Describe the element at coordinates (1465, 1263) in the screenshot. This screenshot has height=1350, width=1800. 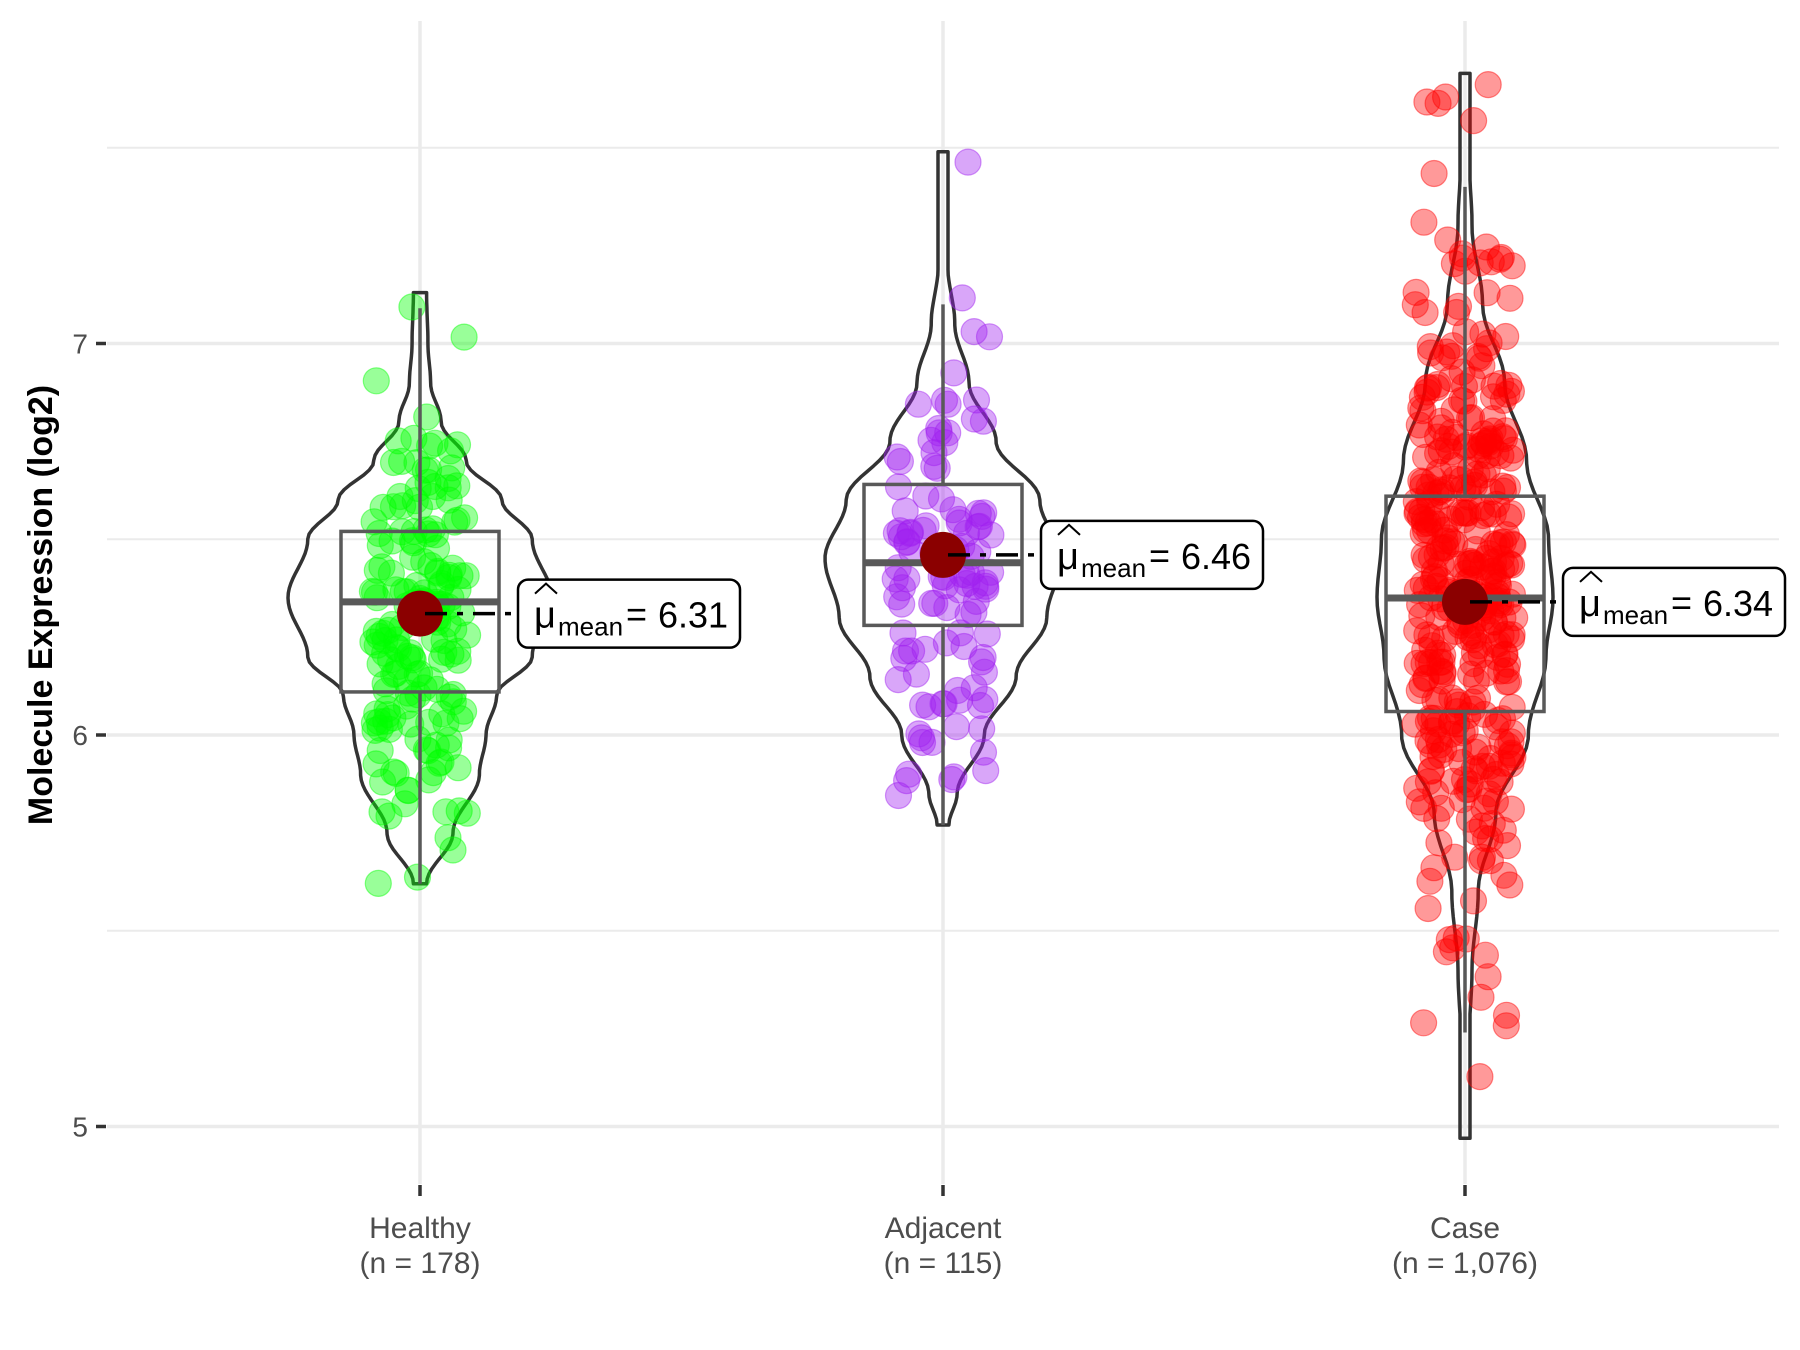
I see `x-tick-sublabel: (n = 1,076)` at that location.